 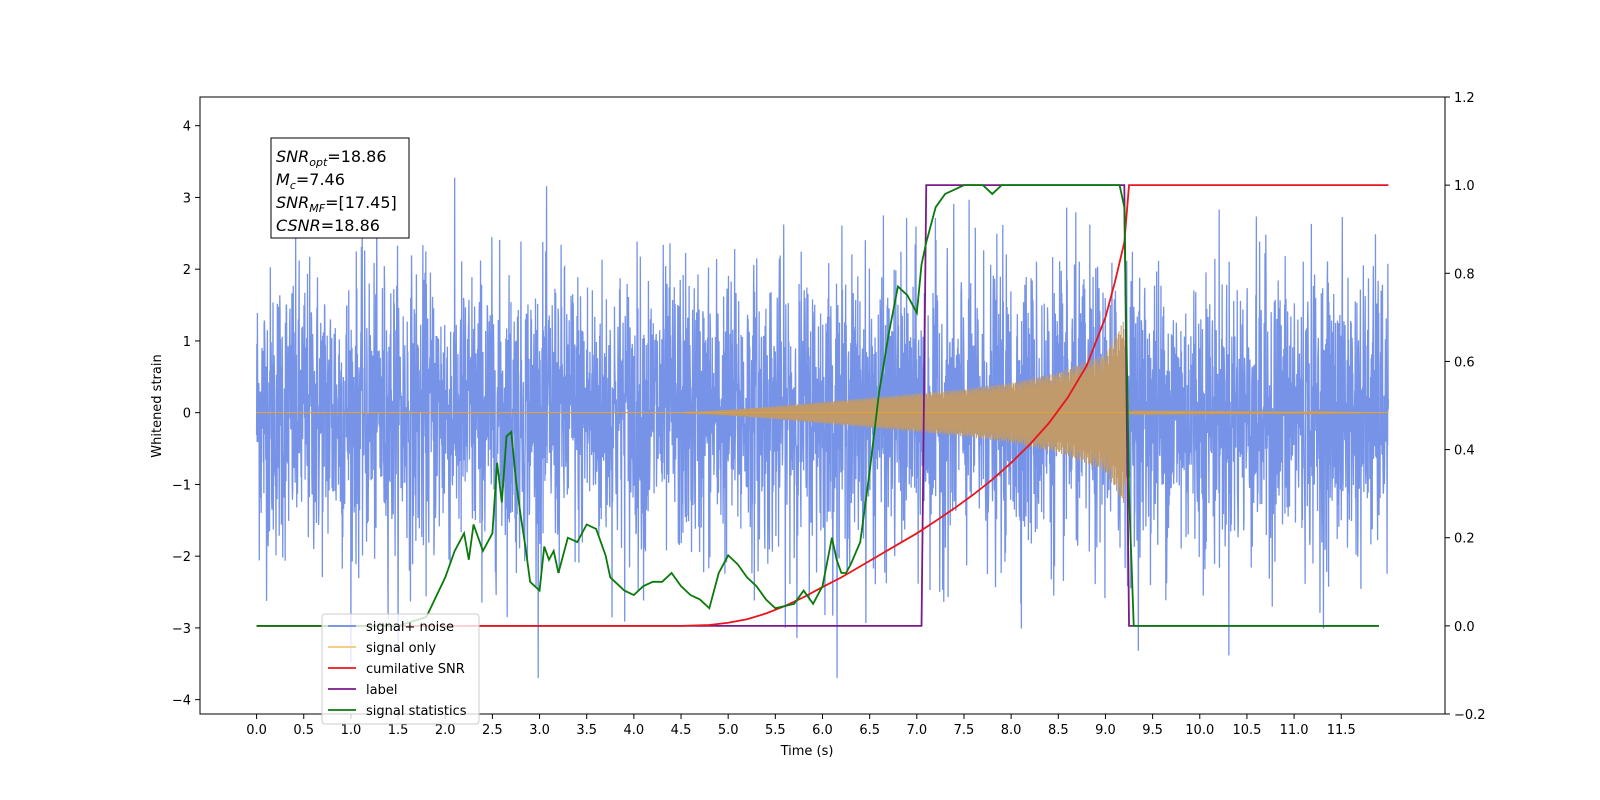 I want to click on y-tick-label: 0, so click(x=187, y=414).